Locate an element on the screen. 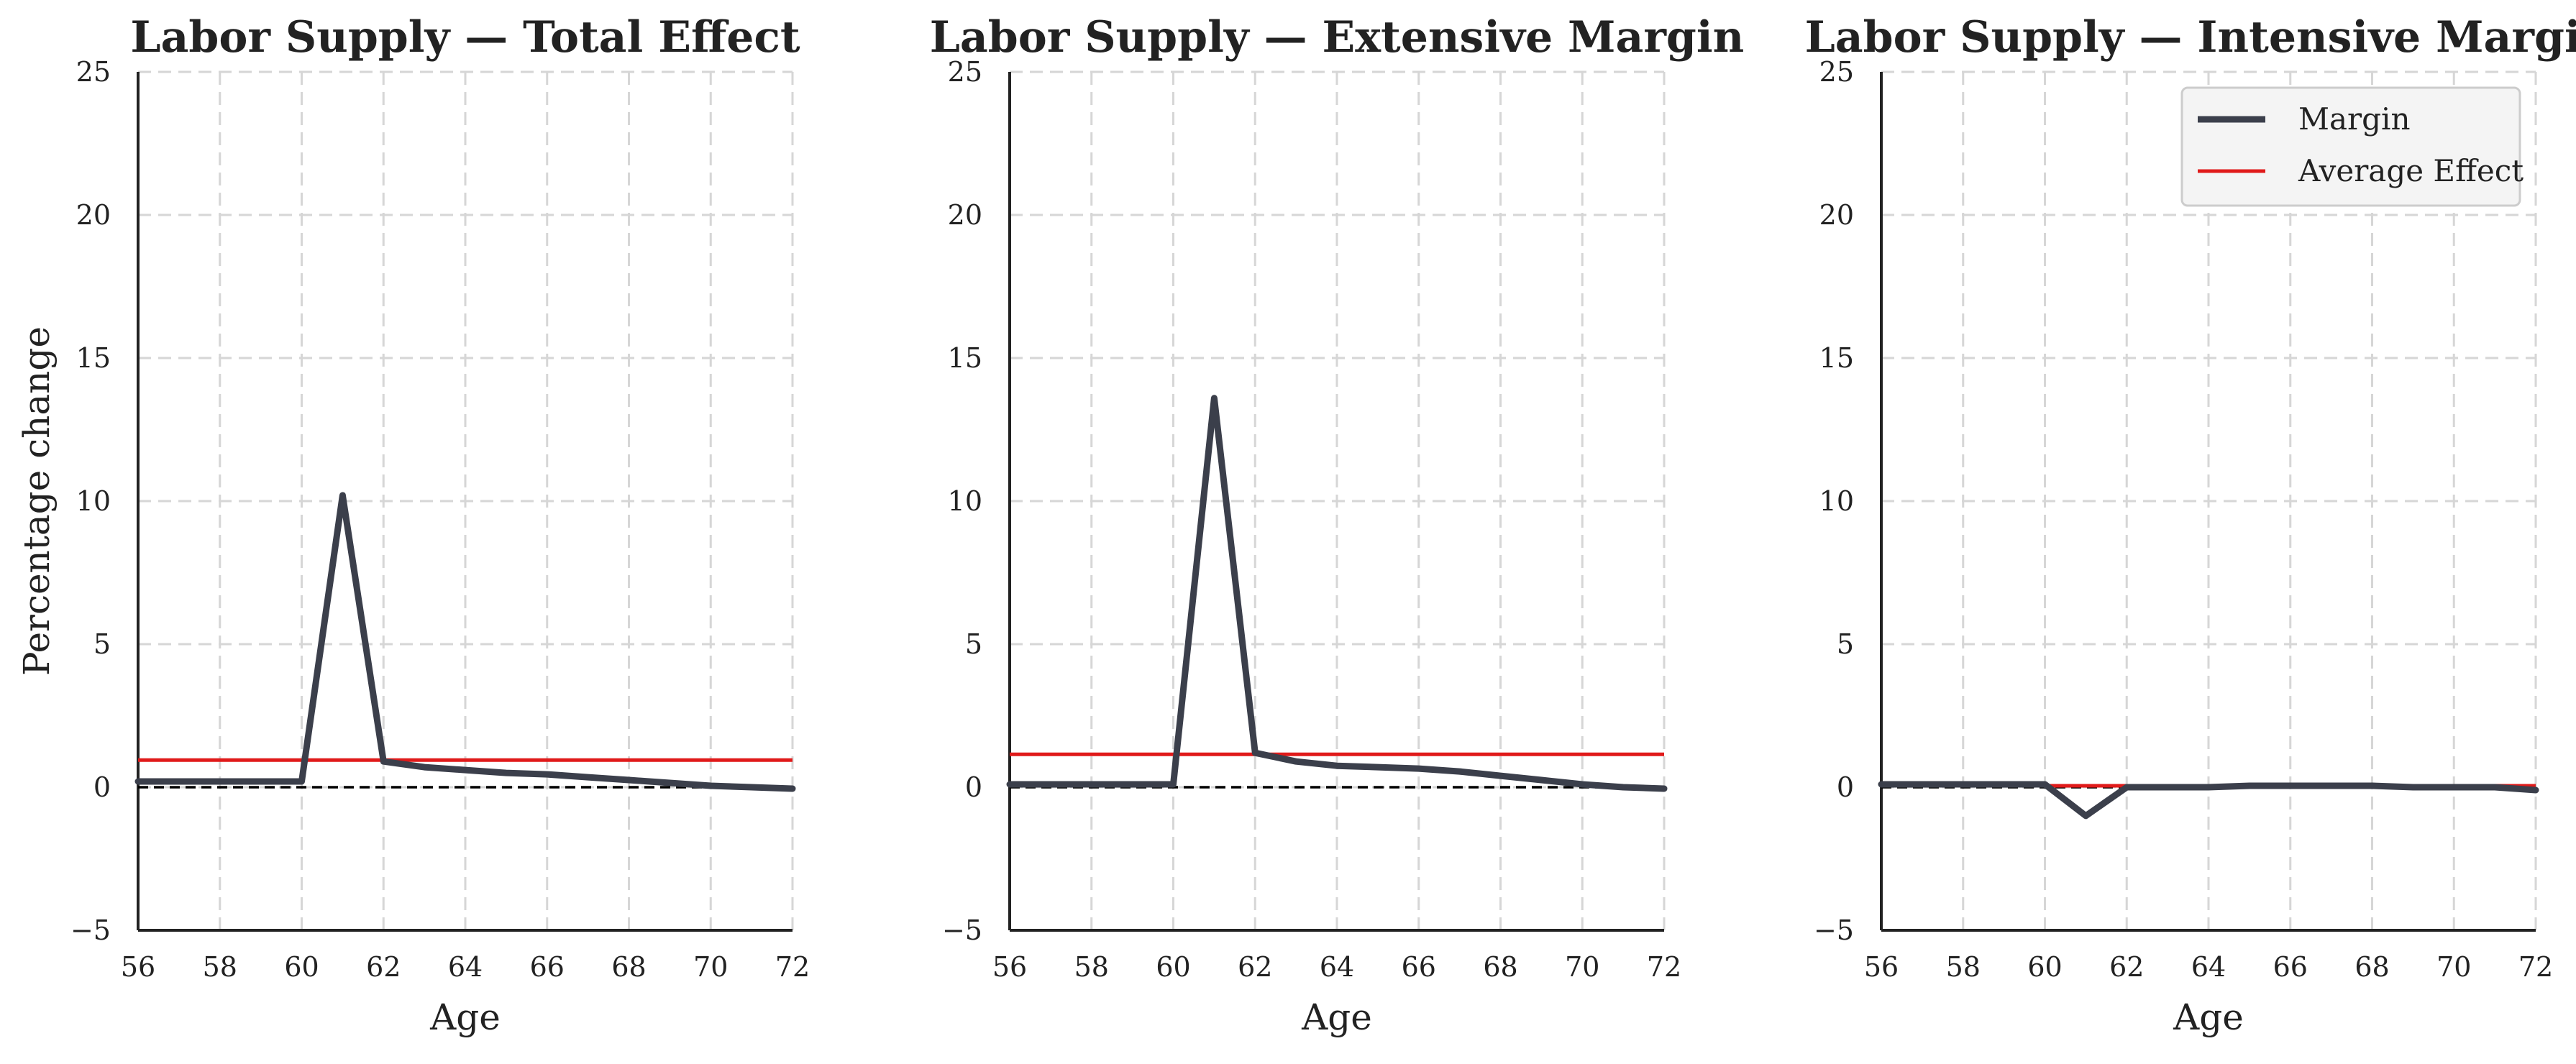 Image resolution: width=2576 pixels, height=1064 pixels. chart-title: Labor Supply — Total Effect is located at coordinates (465, 37).